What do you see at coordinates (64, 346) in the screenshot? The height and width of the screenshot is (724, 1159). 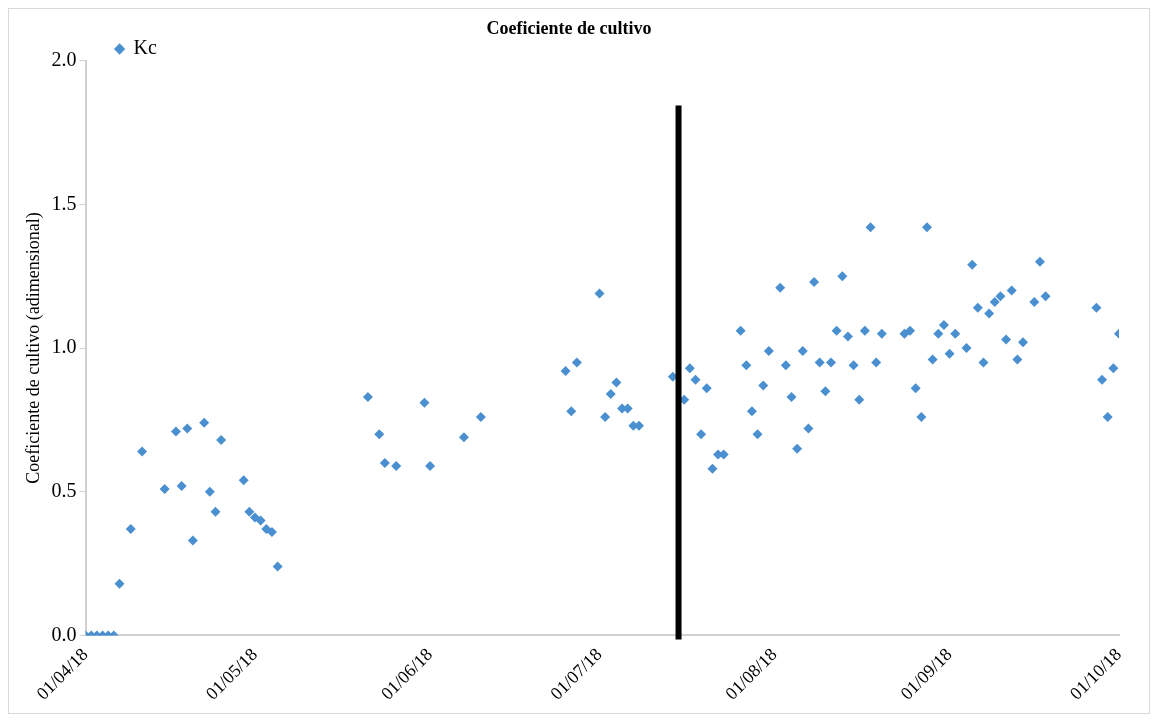 I see `y-tick-label: 1.0` at bounding box center [64, 346].